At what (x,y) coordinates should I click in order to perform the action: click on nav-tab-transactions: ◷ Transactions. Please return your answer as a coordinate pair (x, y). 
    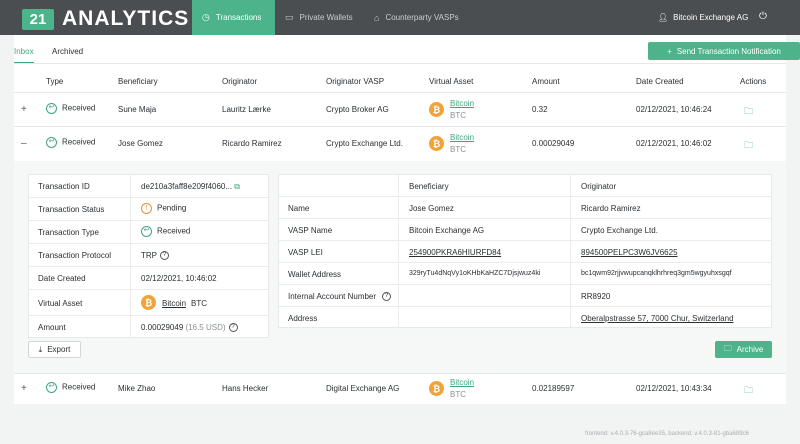
    Looking at the image, I should click on (233, 17).